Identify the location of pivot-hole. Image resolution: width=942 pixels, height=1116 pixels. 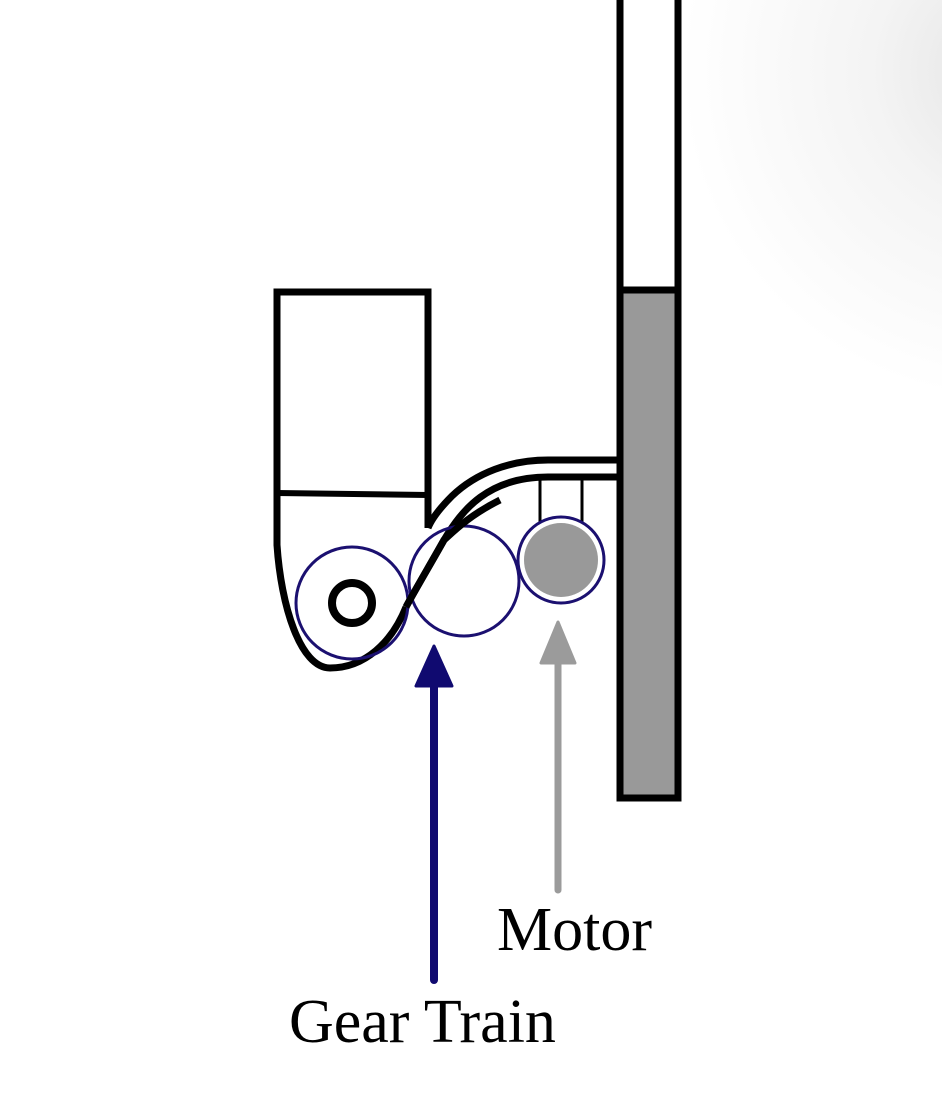
(352, 603).